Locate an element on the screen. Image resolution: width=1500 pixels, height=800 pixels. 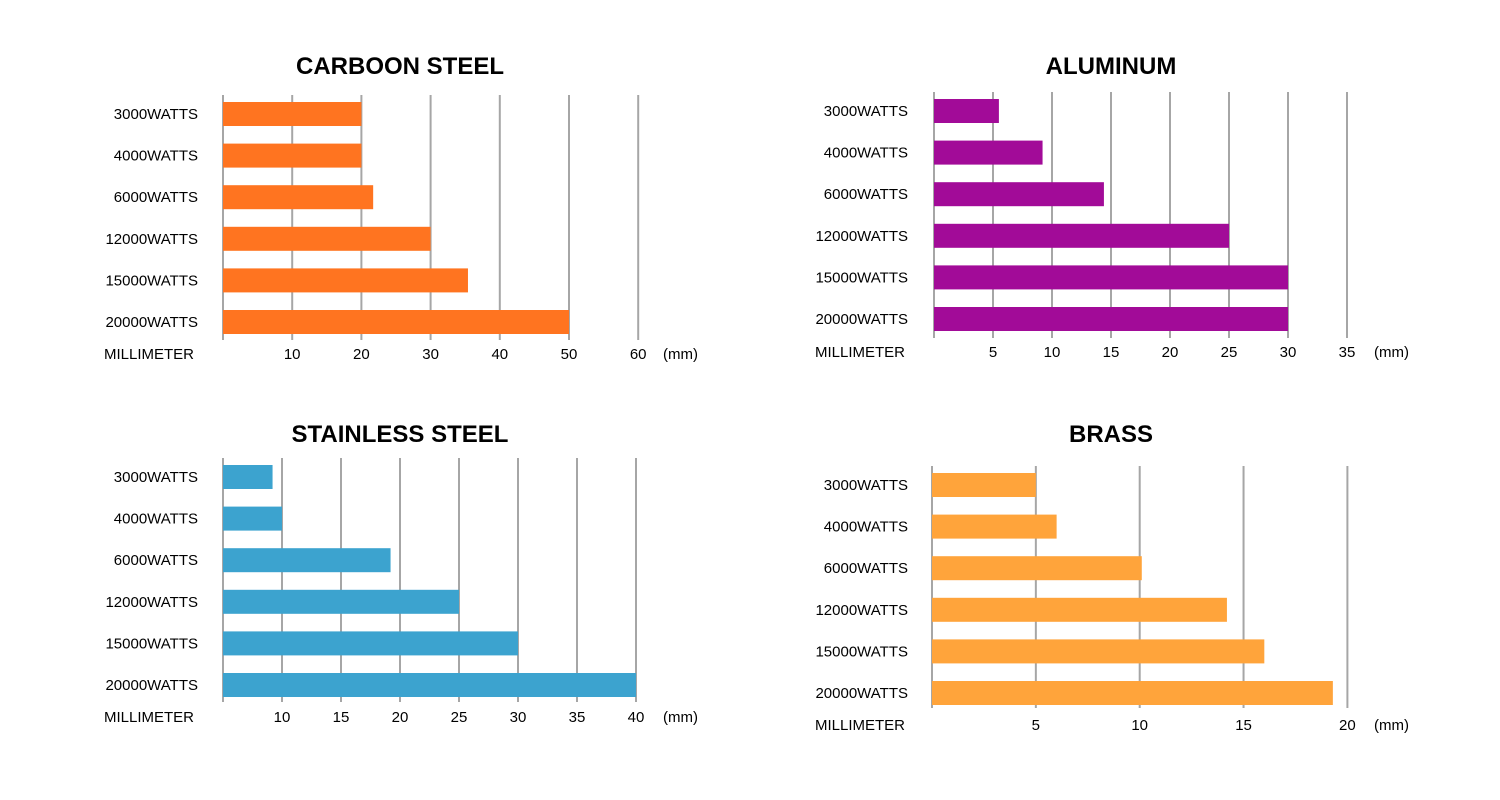
x-tick-label: 60 is located at coordinates (638, 354).